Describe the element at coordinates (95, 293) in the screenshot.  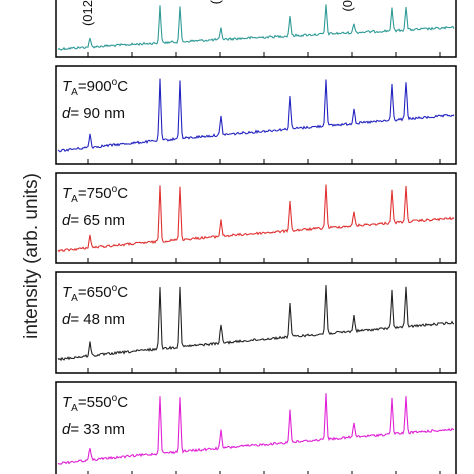
I see `temperature-label: TA=650oC` at that location.